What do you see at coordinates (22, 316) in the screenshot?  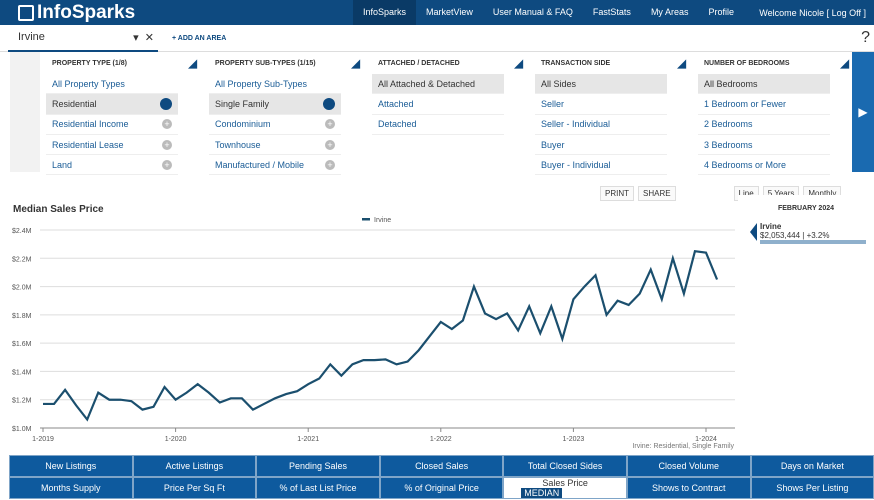 I see `y-tick-label: $1.8M` at bounding box center [22, 316].